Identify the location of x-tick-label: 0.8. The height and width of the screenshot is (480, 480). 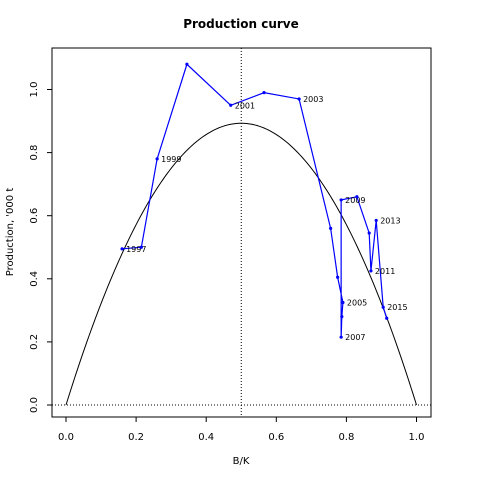
(346, 437).